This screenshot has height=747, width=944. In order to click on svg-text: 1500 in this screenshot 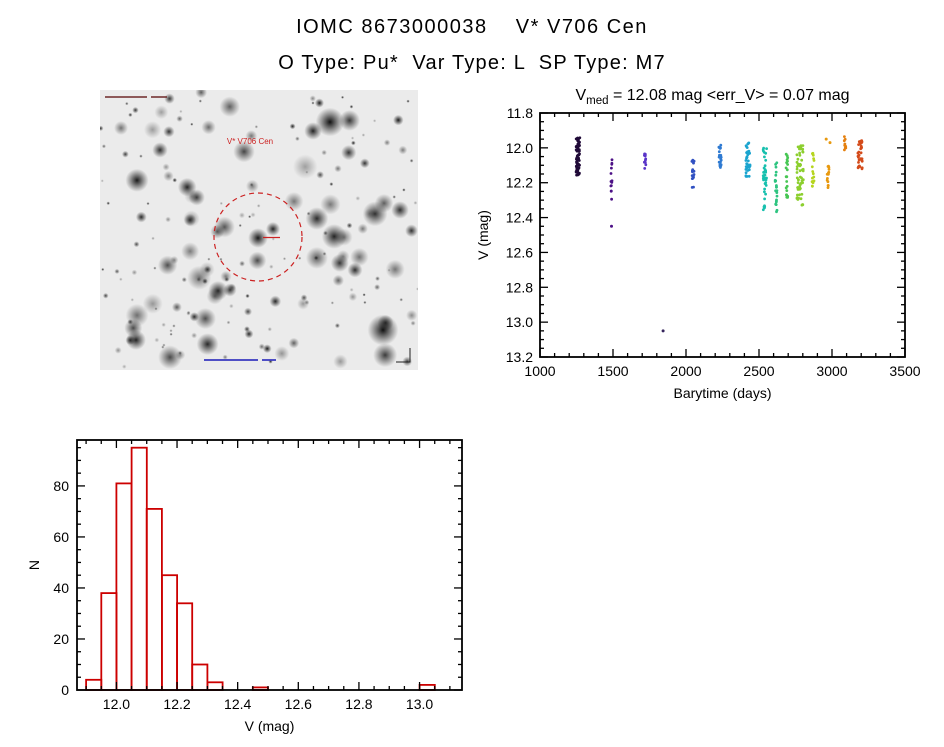, I will do `click(612, 371)`.